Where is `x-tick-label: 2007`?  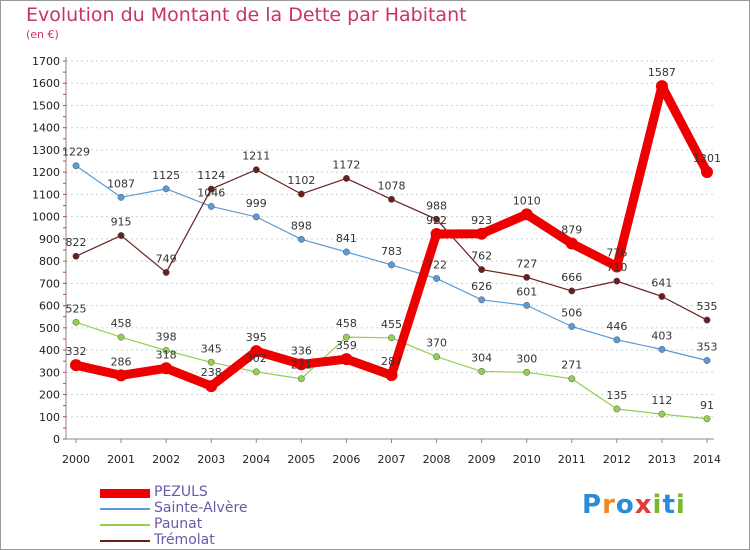 x-tick-label: 2007 is located at coordinates (392, 459).